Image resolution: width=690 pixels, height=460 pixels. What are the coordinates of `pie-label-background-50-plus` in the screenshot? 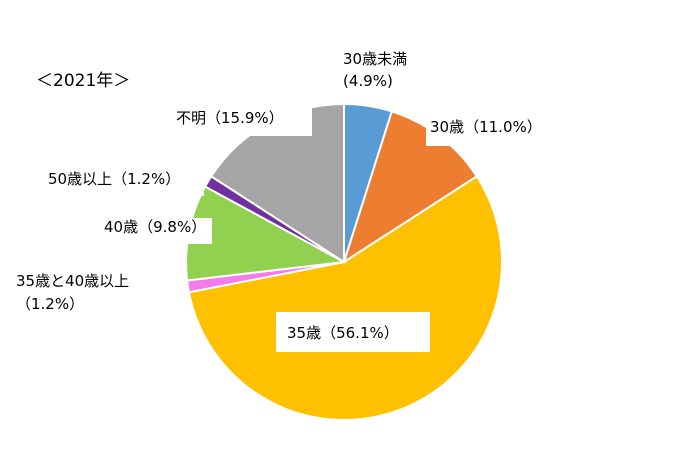 It's located at (124, 183).